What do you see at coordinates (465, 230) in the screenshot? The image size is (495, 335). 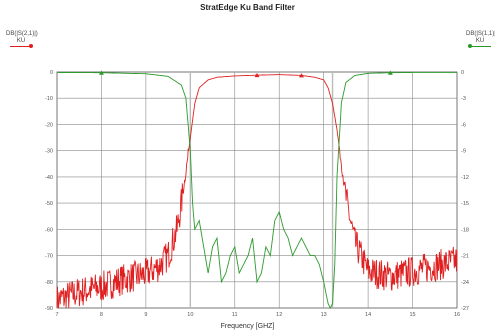 I see `y-right-tick-label: -18` at bounding box center [465, 230].